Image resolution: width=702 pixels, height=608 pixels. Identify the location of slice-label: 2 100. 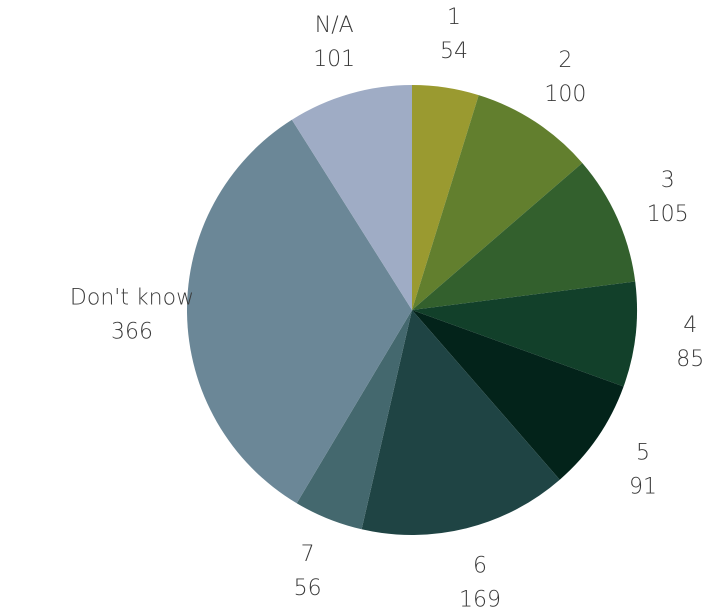
(565, 77).